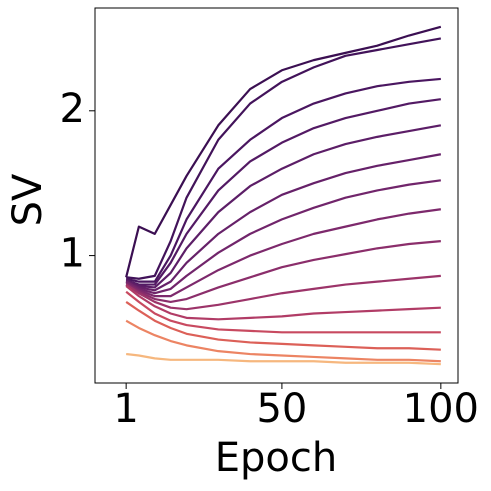 Image resolution: width=491 pixels, height=491 pixels. I want to click on x-tick-label: 1, so click(125, 409).